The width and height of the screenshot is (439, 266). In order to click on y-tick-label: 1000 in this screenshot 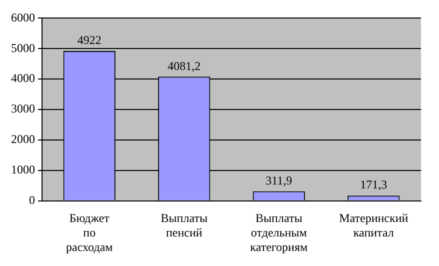, I will do `click(23, 169)`.